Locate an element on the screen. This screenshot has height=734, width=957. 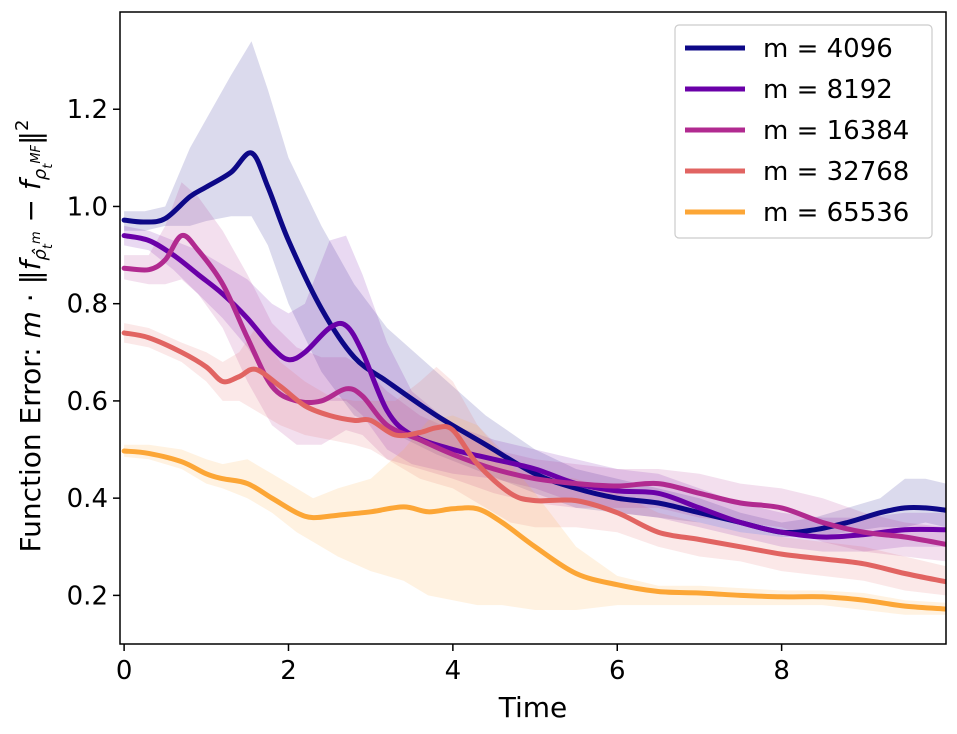
x-axis-label: Time is located at coordinates (533, 707).